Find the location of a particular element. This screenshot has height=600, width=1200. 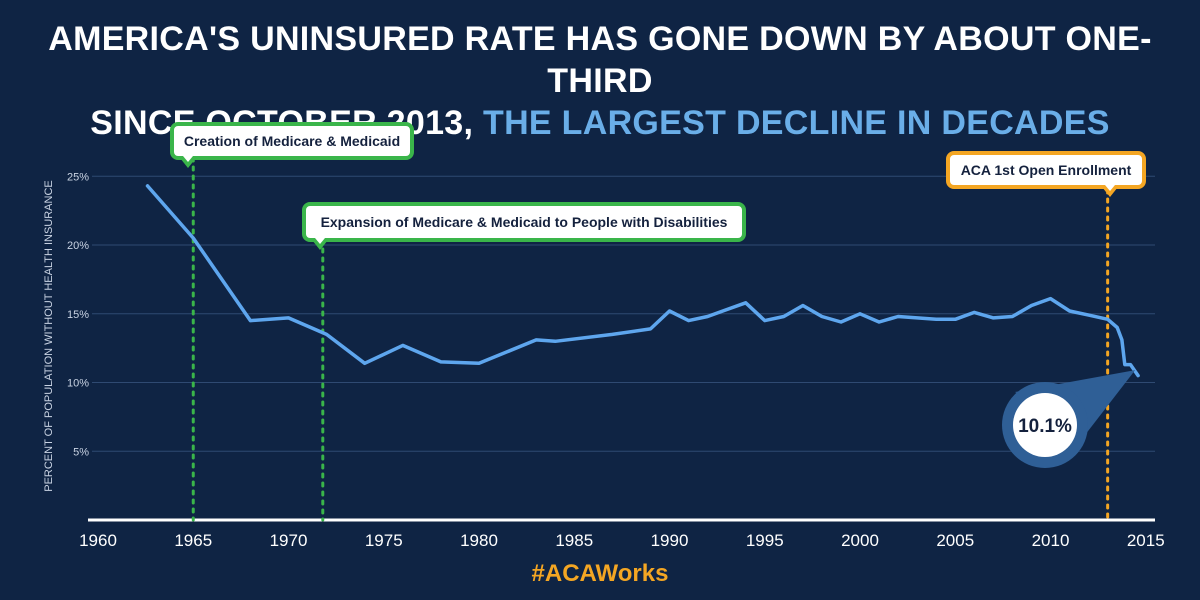

event-annotation: ACA 1st Open Enrollment is located at coordinates (1046, 174).